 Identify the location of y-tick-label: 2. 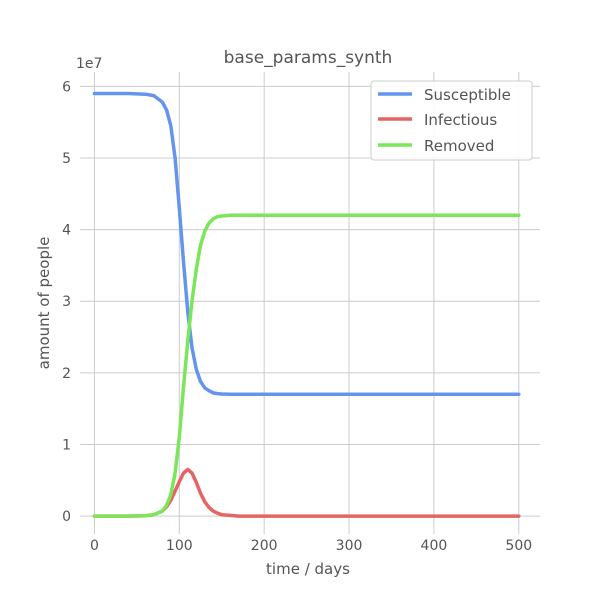
(66, 374).